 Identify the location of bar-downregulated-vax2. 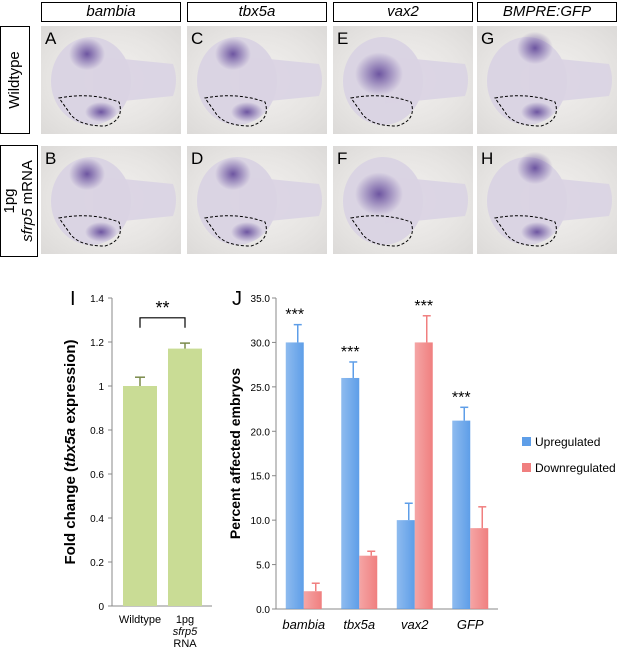
(423, 475).